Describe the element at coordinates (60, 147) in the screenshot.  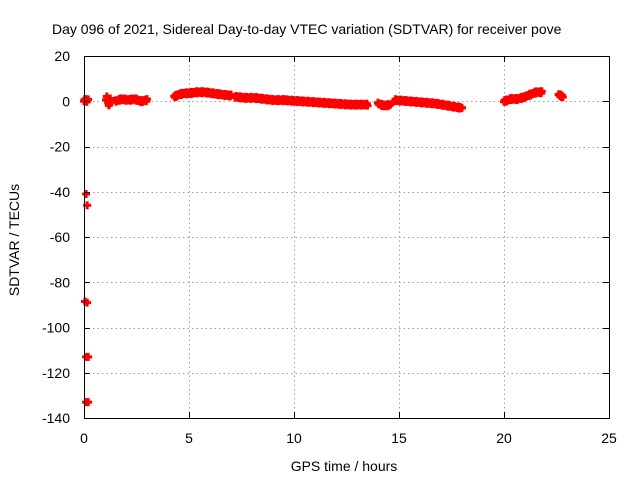
I see `y-tick-label: -20` at that location.